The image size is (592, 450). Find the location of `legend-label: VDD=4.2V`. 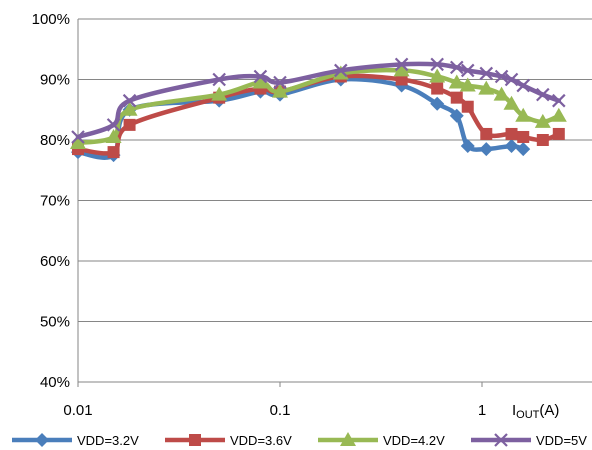

legend-label: VDD=4.2V is located at coordinates (414, 440).